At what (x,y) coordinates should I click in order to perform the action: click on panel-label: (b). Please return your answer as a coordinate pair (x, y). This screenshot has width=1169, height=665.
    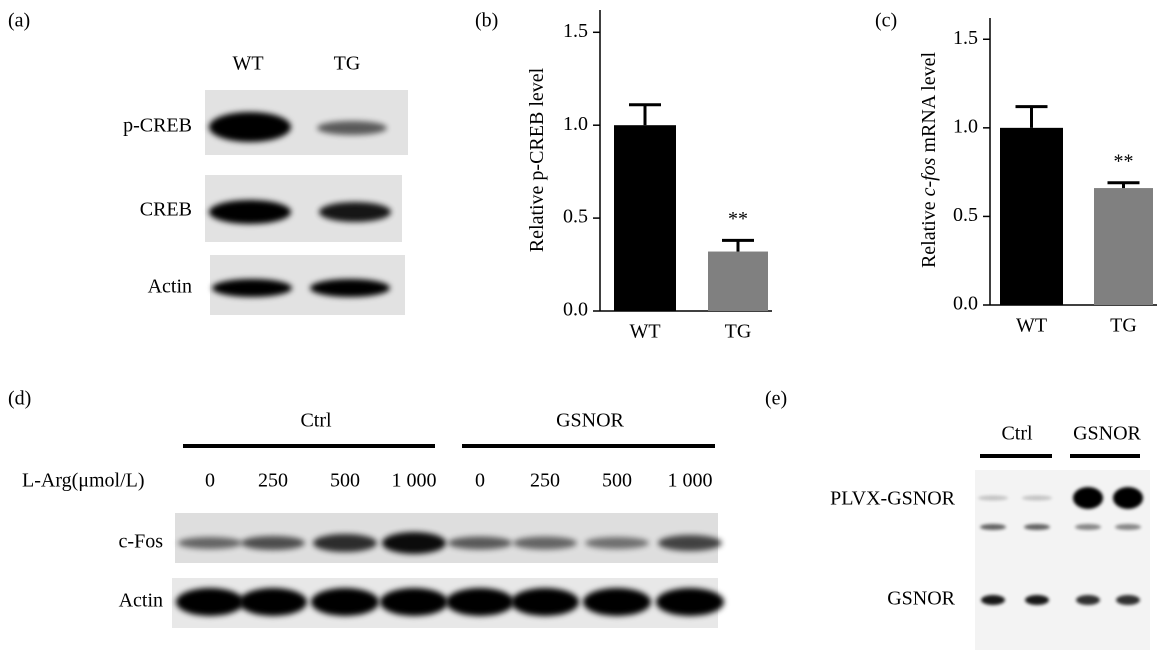
    Looking at the image, I should click on (486, 21).